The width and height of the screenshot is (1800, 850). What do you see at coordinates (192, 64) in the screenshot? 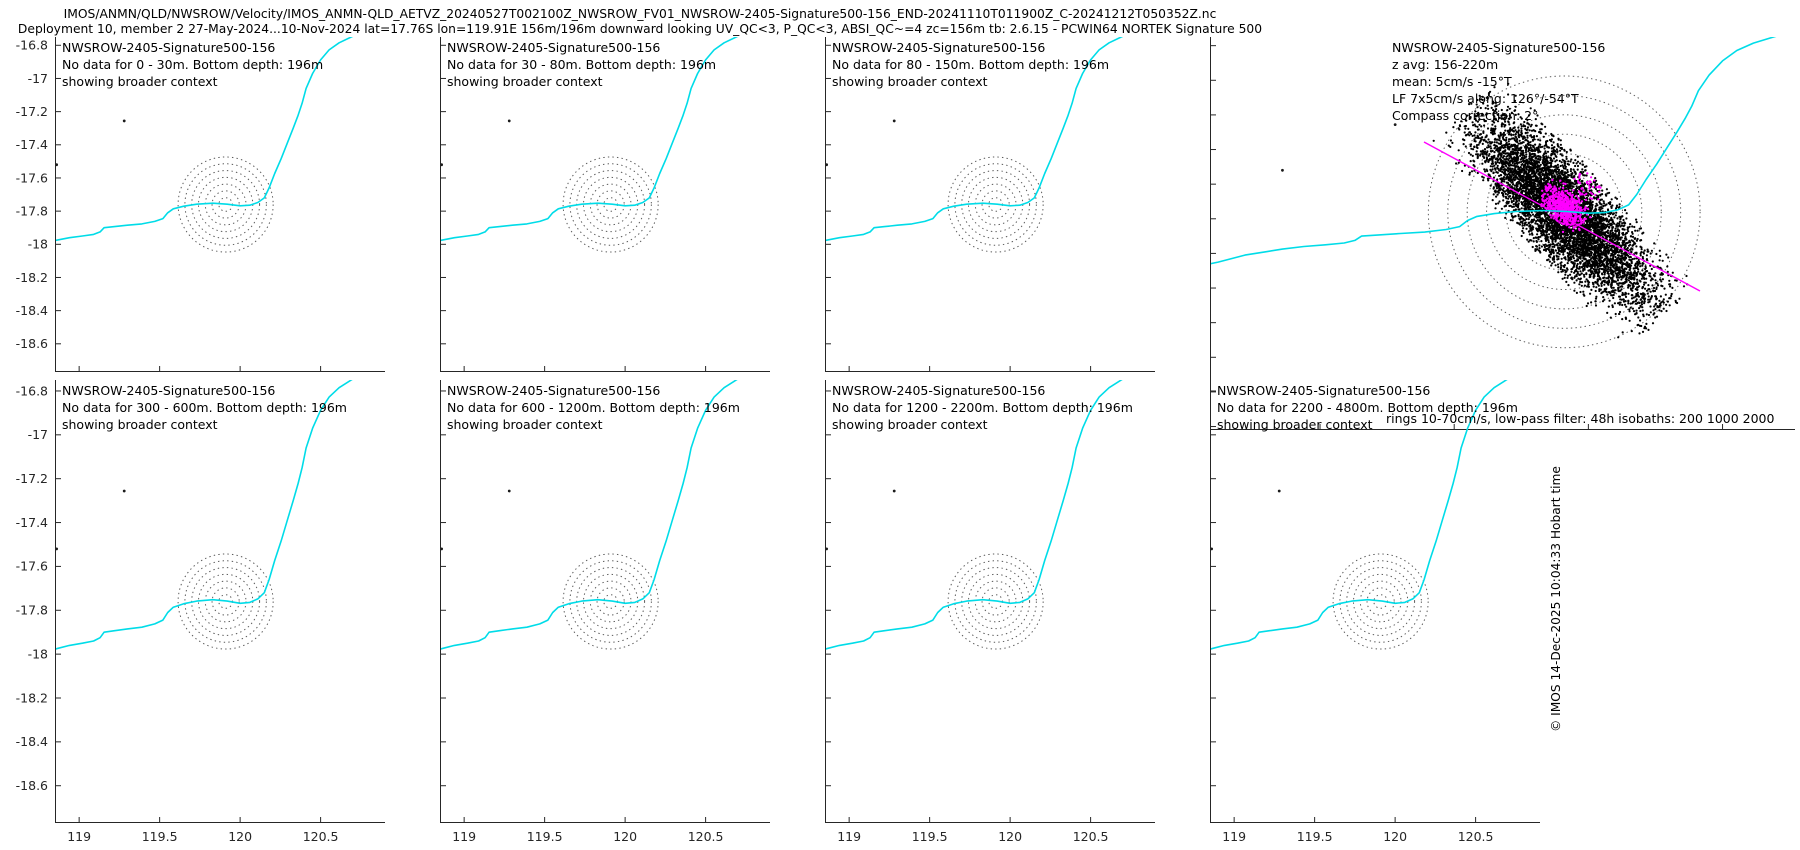
I see `panel-info-line: No data for 0 - 30m. Bottom depth: 196m` at bounding box center [192, 64].